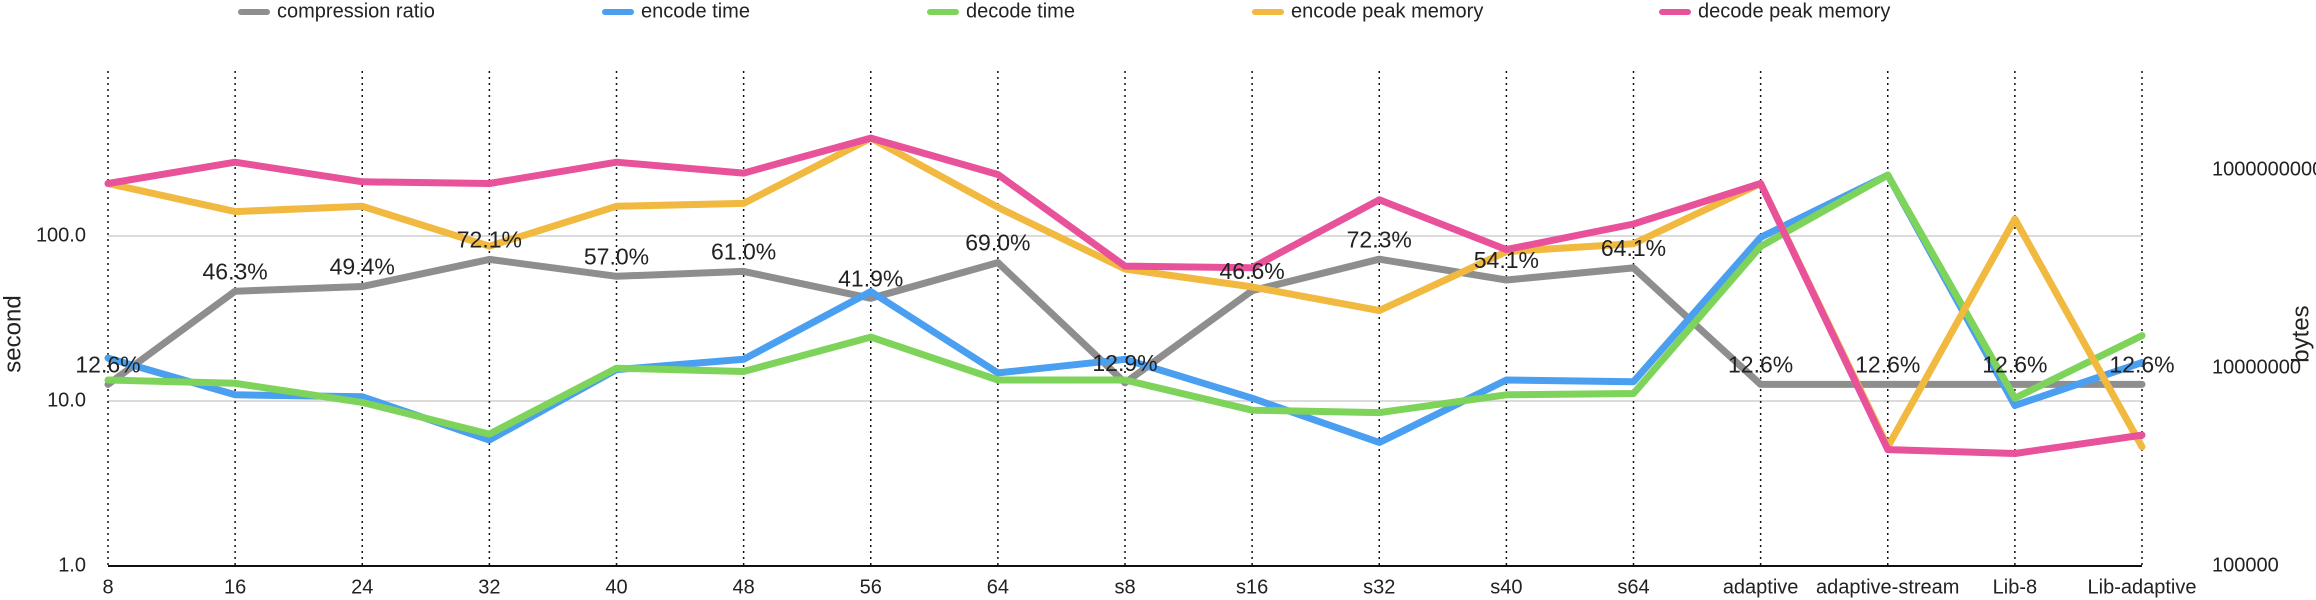 The image size is (2316, 600). I want to click on legend-label: compression ratio, so click(356, 11).